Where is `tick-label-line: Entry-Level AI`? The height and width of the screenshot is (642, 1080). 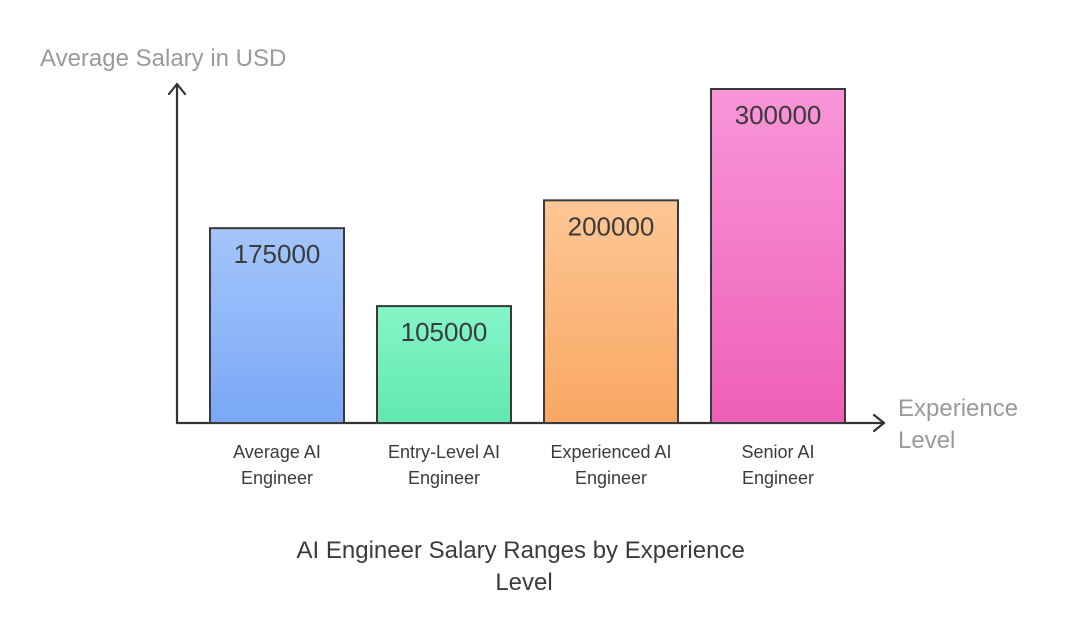 tick-label-line: Entry-Level AI is located at coordinates (444, 452).